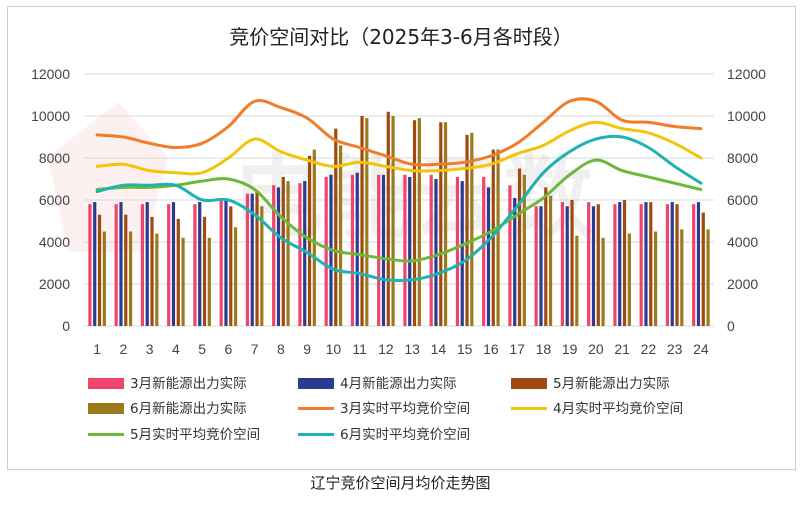 This screenshot has height=509, width=801. What do you see at coordinates (150, 349) in the screenshot?
I see `x-tick-label: 3` at bounding box center [150, 349].